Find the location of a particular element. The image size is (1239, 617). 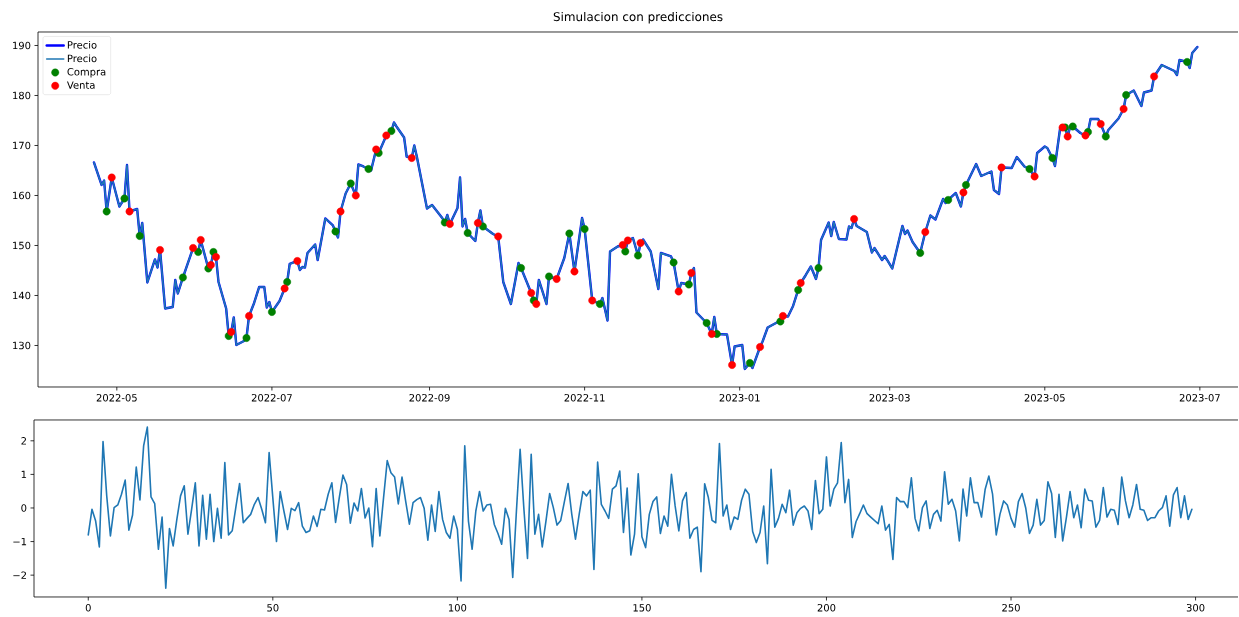

y-tick-label: −2 is located at coordinates (19, 575).